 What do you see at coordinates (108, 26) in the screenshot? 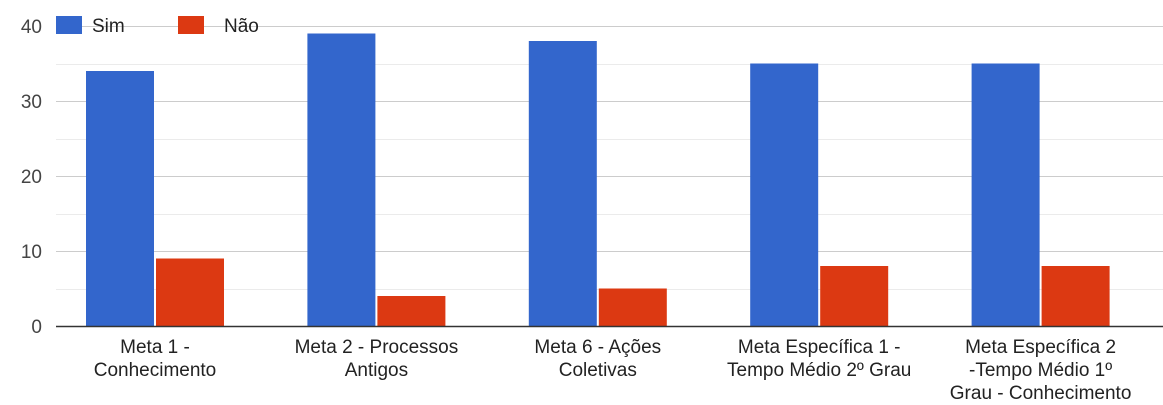
I see `legend-label: Sim` at bounding box center [108, 26].